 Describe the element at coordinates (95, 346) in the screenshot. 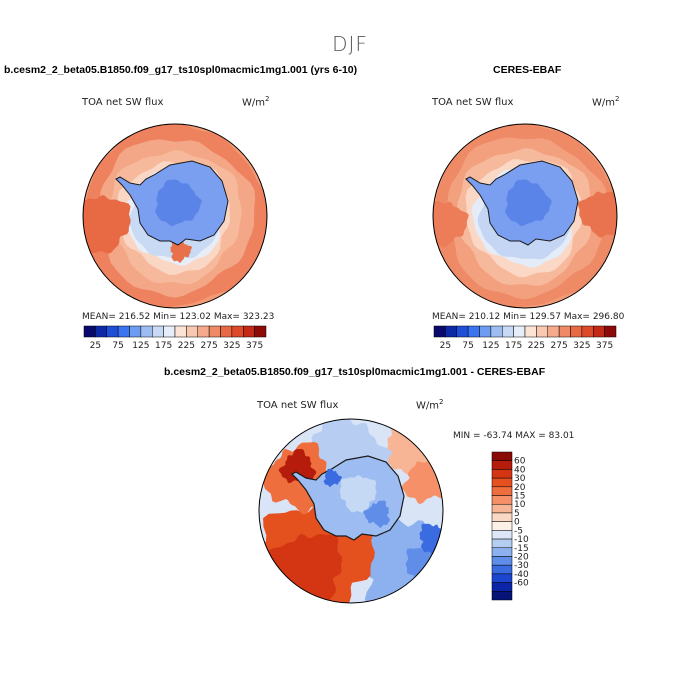

I see `panel1-colorbar-tick-label: 25` at that location.